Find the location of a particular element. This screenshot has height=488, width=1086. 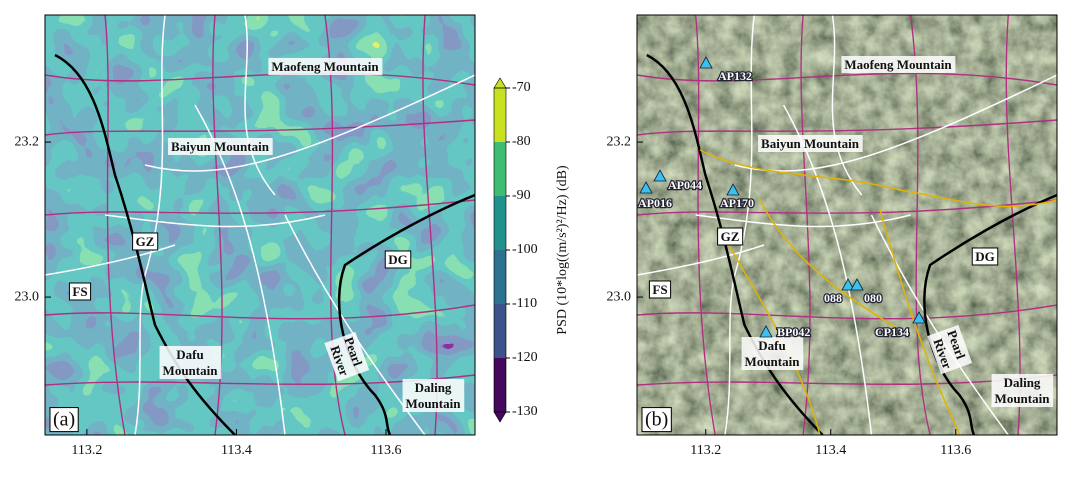

colorbar-tick-label: -90 is located at coordinates (521, 195).